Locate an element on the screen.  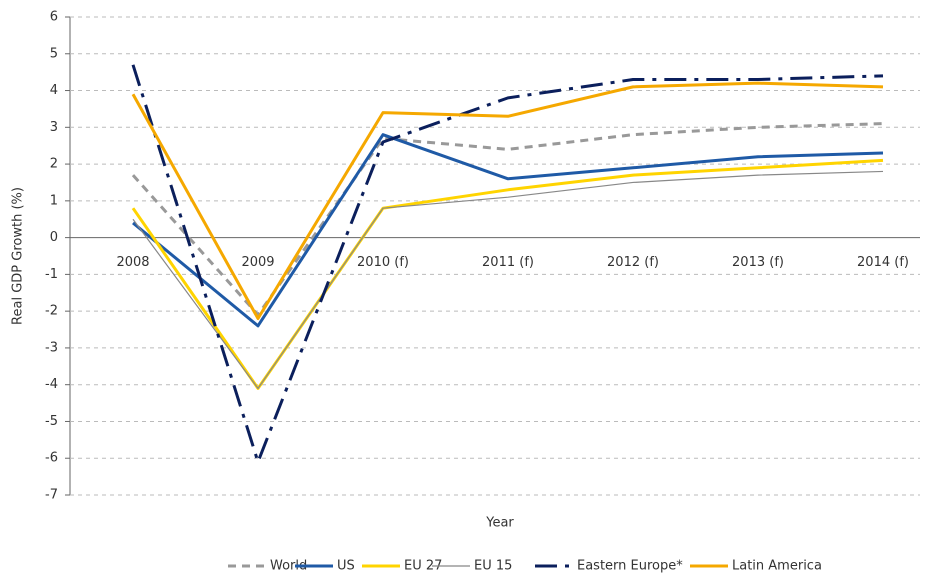
x-tick-label: 2013 (f) is located at coordinates (758, 262).